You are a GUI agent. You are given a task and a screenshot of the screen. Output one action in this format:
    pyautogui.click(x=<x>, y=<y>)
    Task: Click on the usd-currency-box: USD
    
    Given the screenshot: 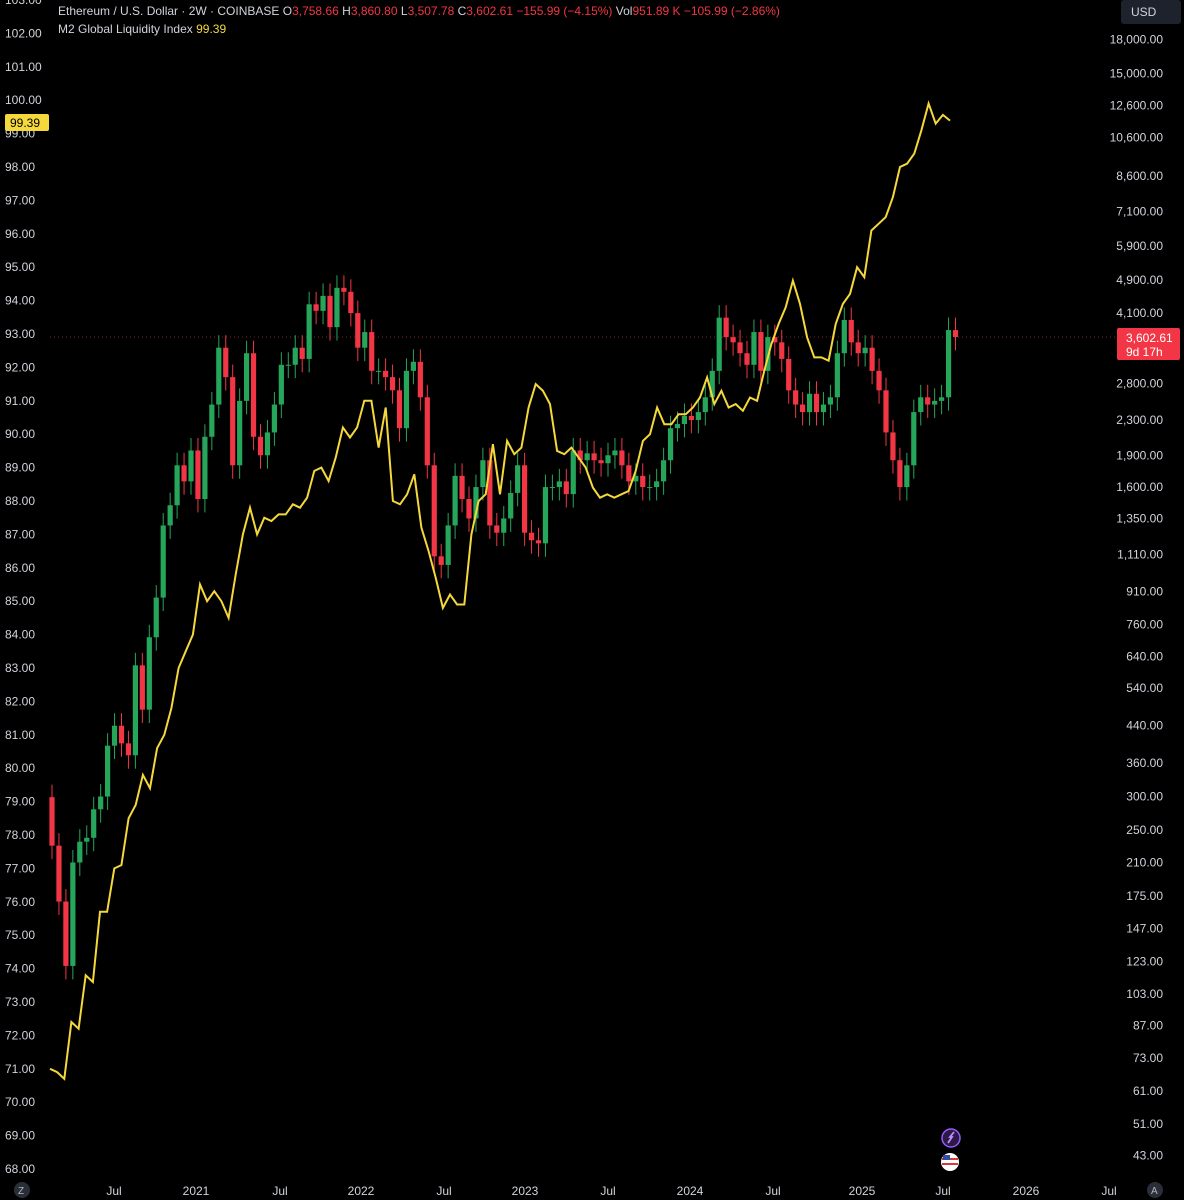 What is the action you would take?
    pyautogui.click(x=1151, y=12)
    